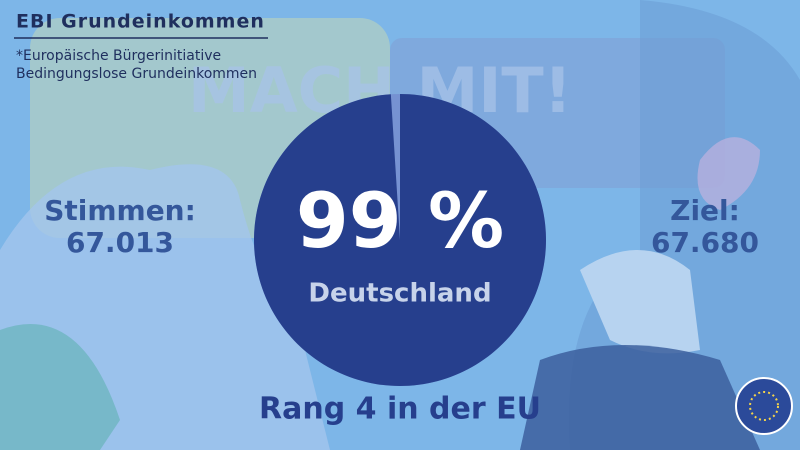  What do you see at coordinates (640, 397) in the screenshot?
I see `jacket` at bounding box center [640, 397].